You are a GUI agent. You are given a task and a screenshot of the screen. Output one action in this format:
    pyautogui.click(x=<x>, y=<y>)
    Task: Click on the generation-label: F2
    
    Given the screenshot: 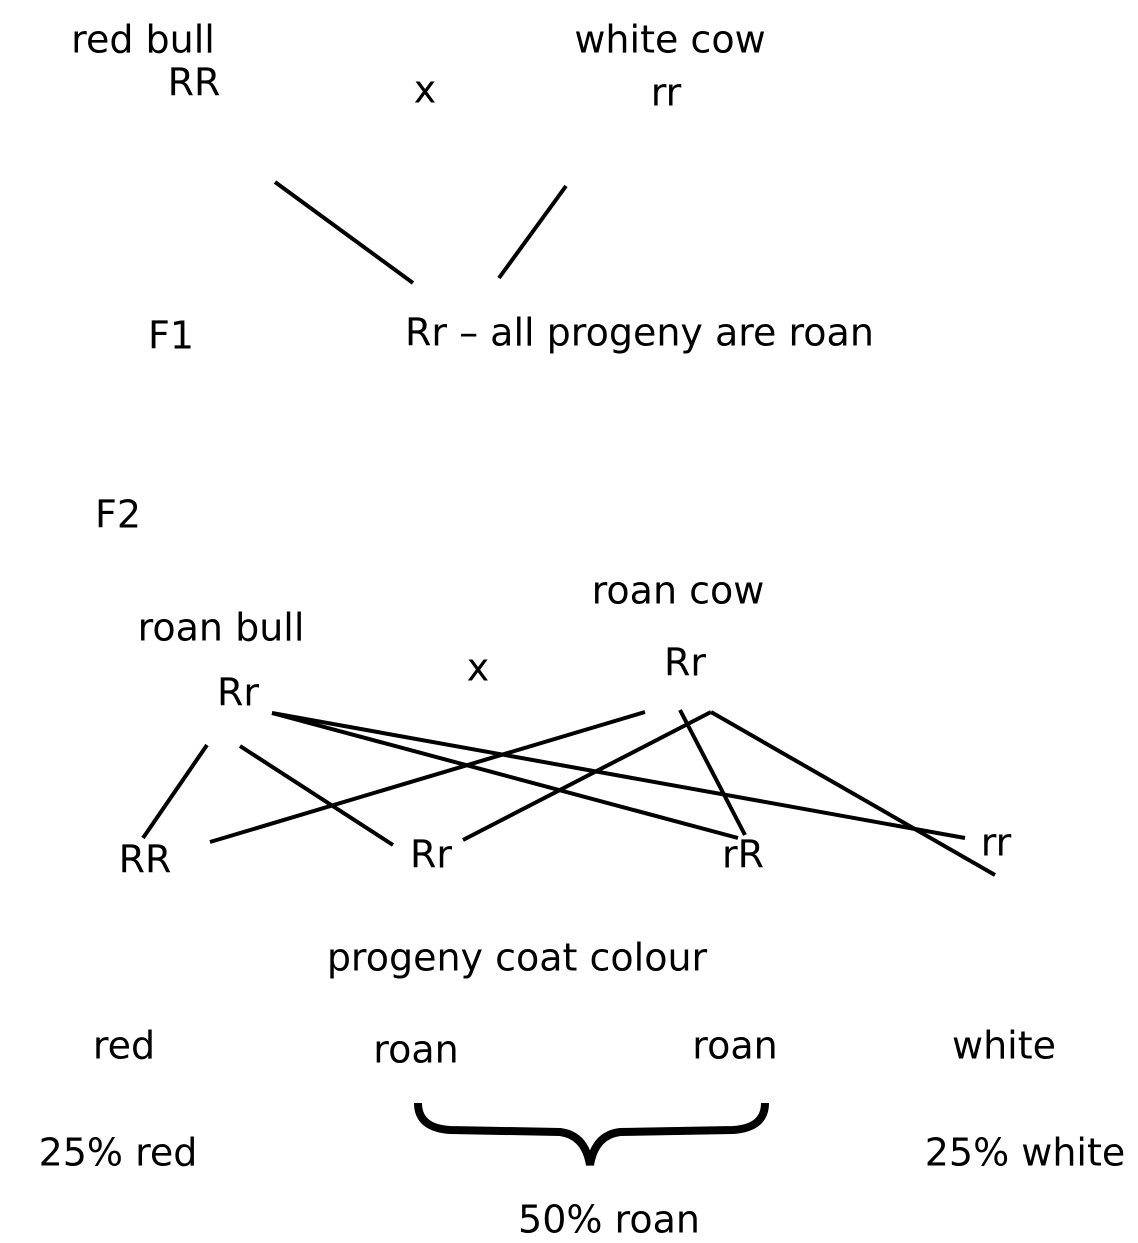 What is the action you would take?
    pyautogui.click(x=118, y=515)
    